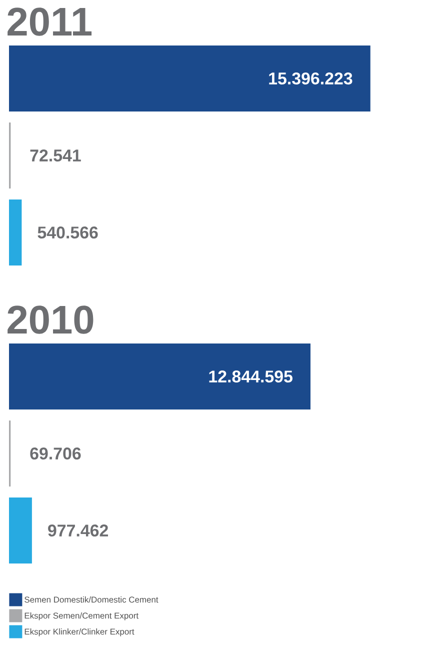 The height and width of the screenshot is (651, 430). Describe the element at coordinates (68, 232) in the screenshot. I see `data-label: 540.566` at that location.